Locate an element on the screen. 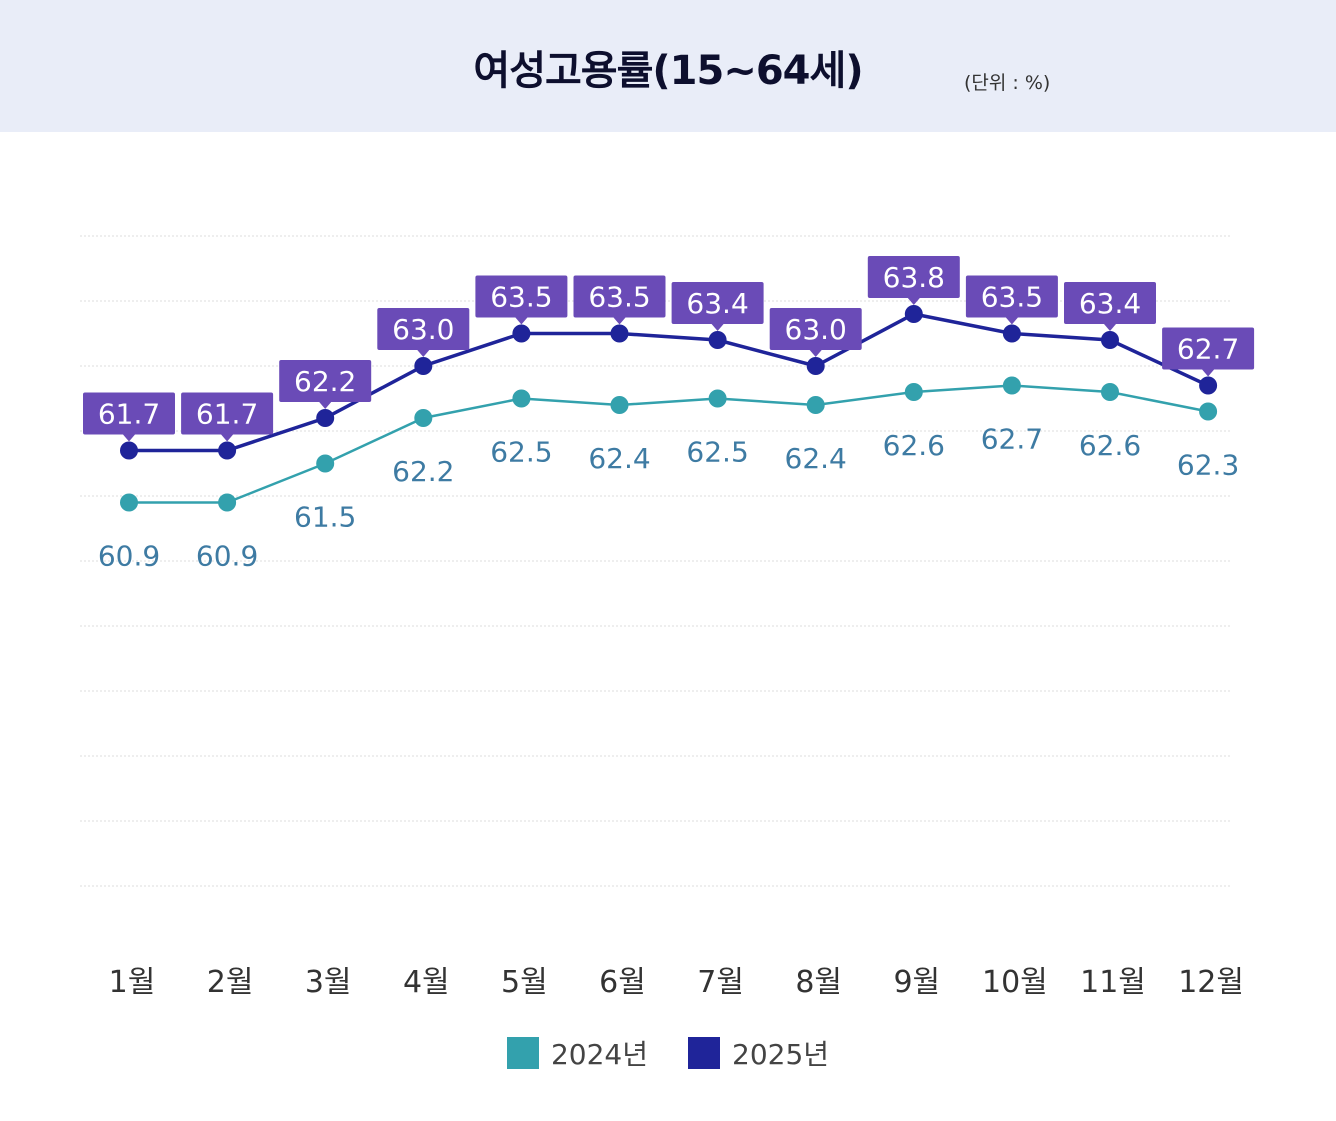  unit-label: (단위 : %) is located at coordinates (1007, 83).